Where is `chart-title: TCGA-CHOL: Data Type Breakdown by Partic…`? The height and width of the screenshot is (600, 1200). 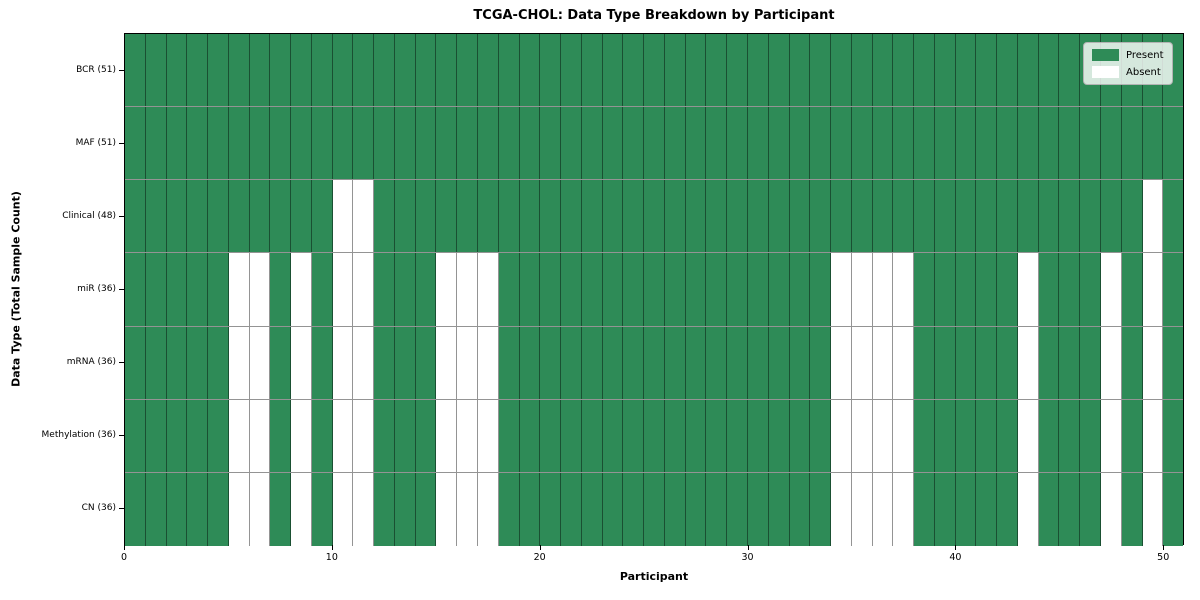 chart-title: TCGA-CHOL: Data Type Breakdown by Partic… is located at coordinates (654, 15).